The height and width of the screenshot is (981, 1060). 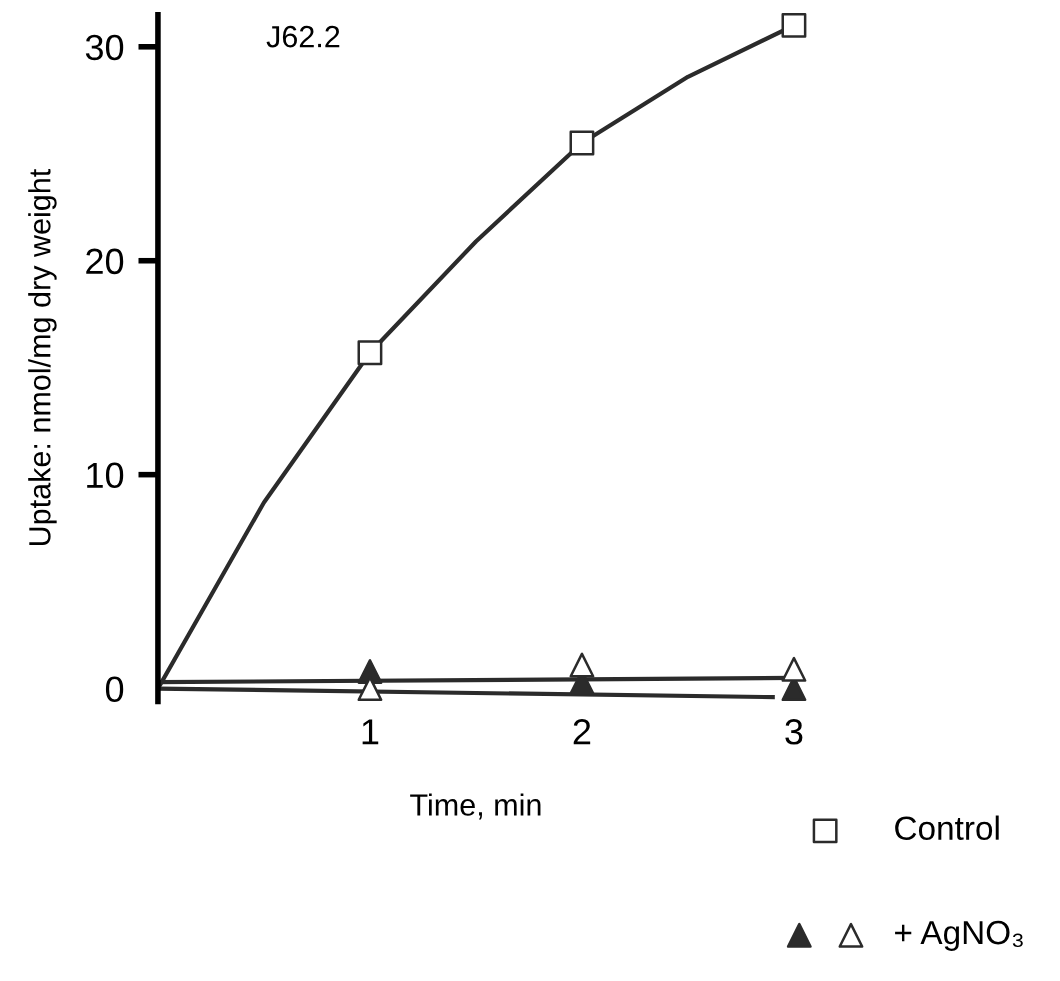 What do you see at coordinates (959, 935) in the screenshot?
I see `legend-label: + AgNO₃` at bounding box center [959, 935].